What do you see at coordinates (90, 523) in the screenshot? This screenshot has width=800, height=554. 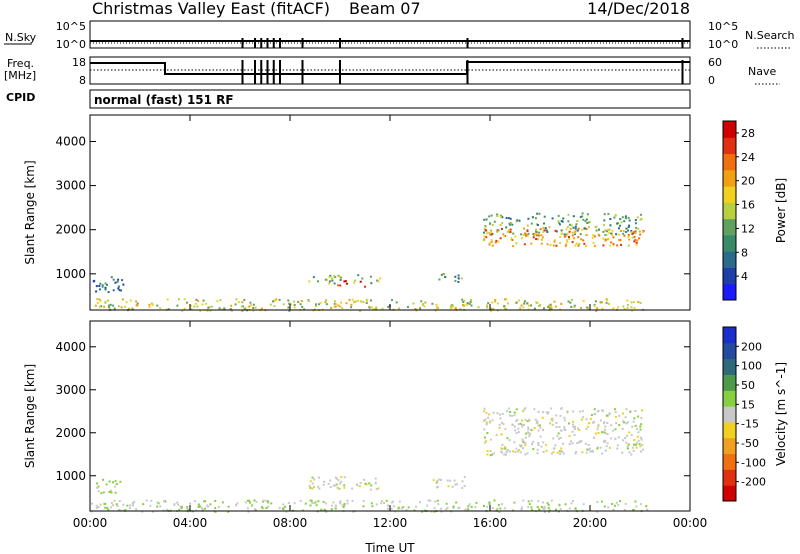 I see `x-tick-label: 00:00` at bounding box center [90, 523].